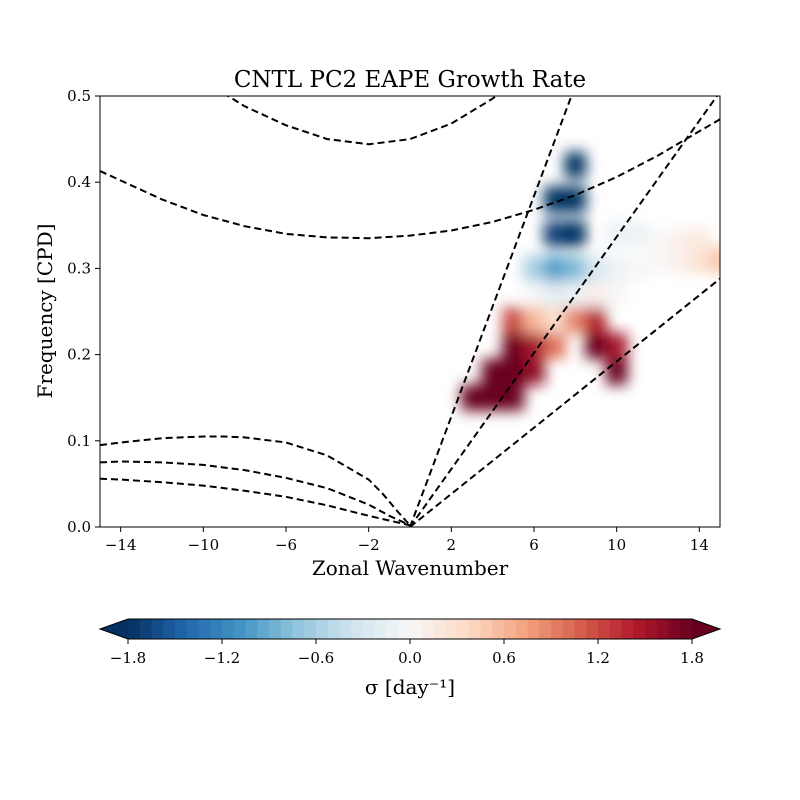 The height and width of the screenshot is (800, 800). What do you see at coordinates (699, 545) in the screenshot?
I see `x-tick-label: 14` at bounding box center [699, 545].